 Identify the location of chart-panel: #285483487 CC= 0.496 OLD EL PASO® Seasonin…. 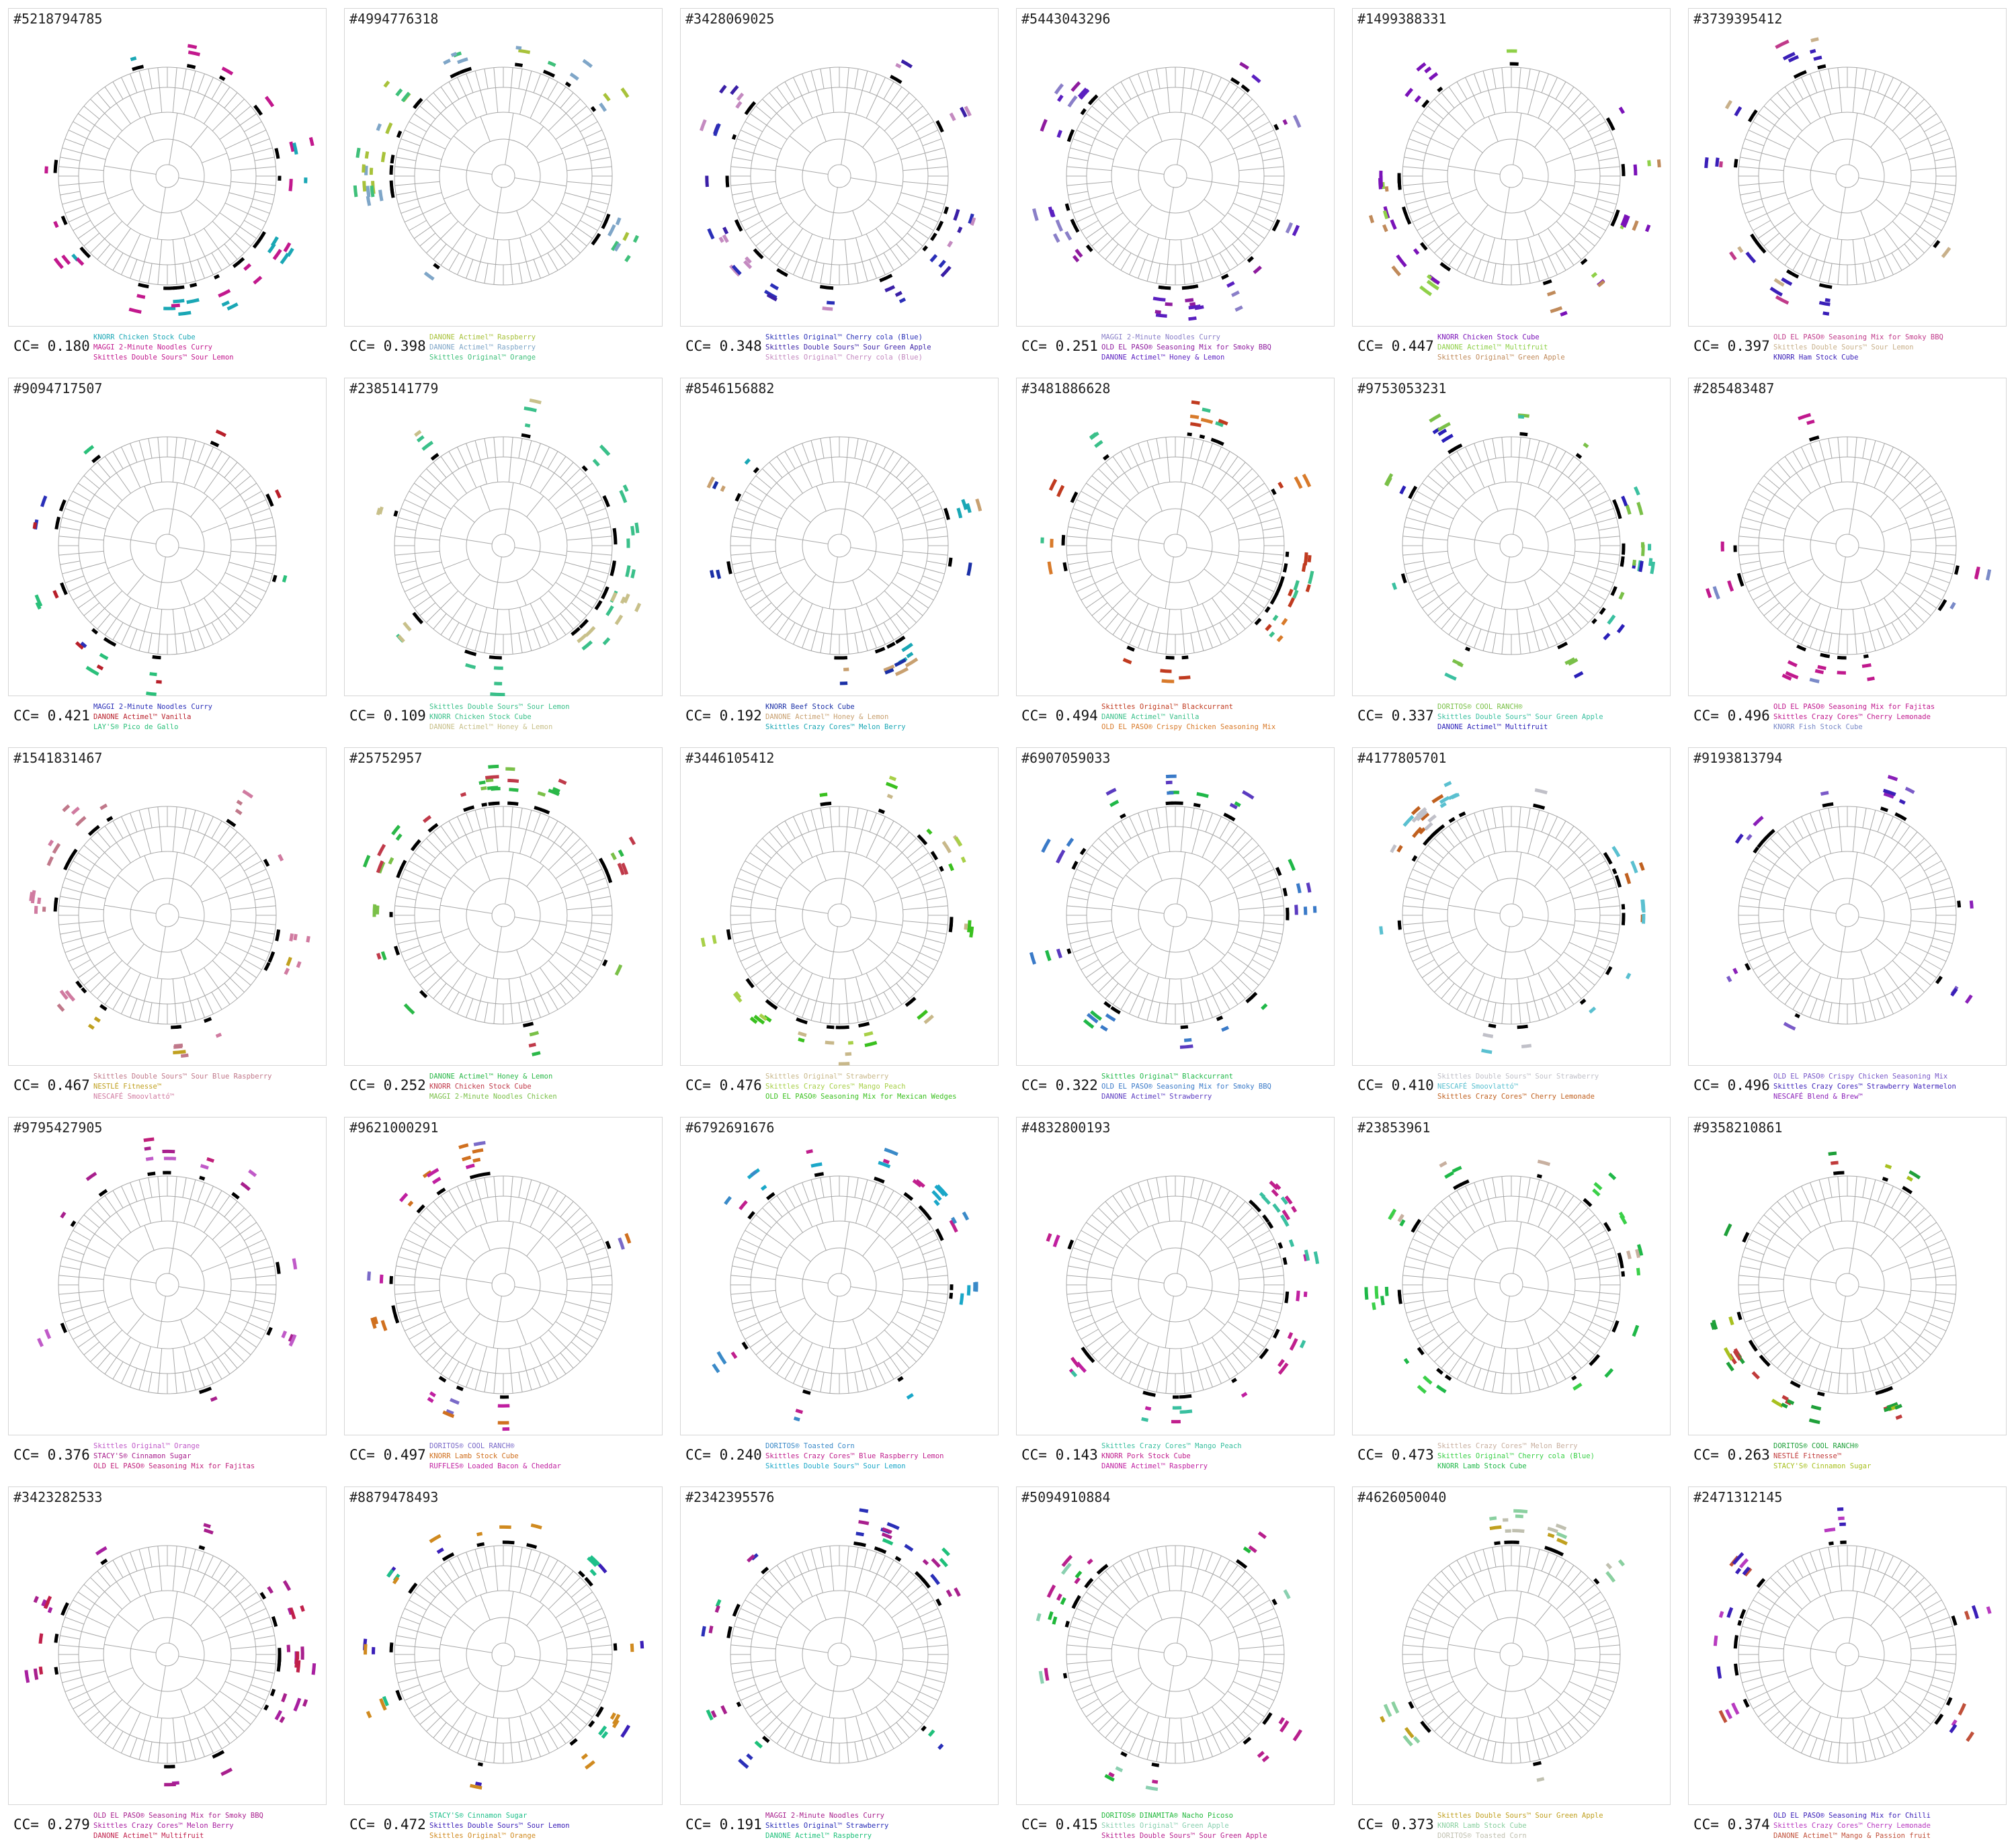
(1848, 554).